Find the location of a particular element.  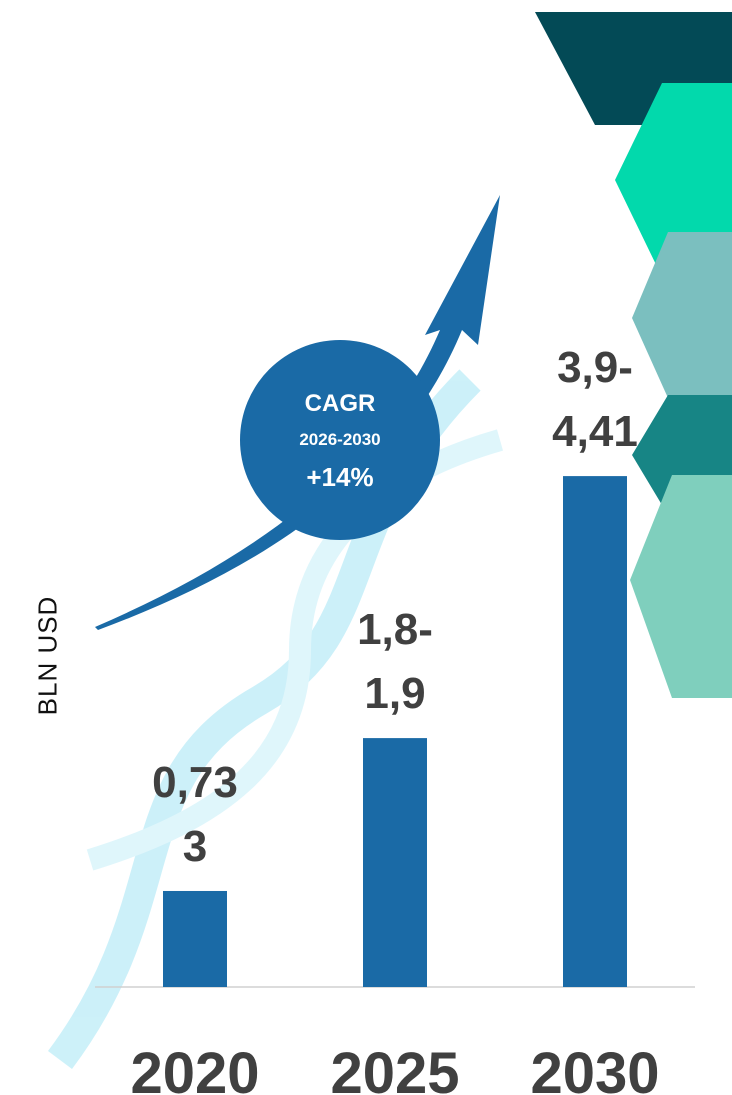

value-label: 1,8-1,9 is located at coordinates (395, 662).